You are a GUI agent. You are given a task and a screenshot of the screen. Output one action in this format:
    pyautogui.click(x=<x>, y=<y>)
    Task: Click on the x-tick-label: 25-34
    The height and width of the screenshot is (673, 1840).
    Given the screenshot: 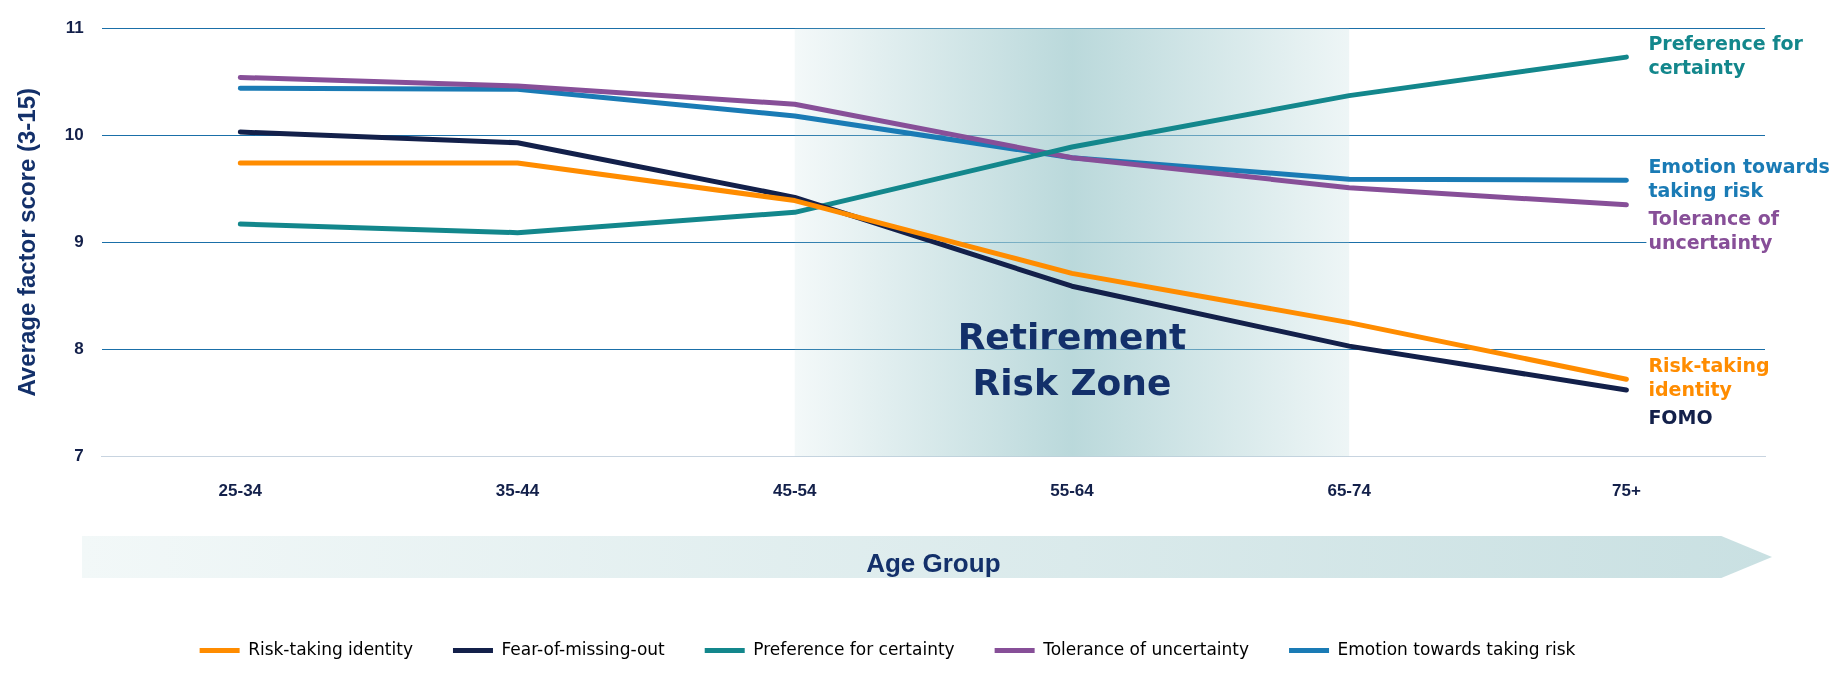 What is the action you would take?
    pyautogui.click(x=240, y=491)
    